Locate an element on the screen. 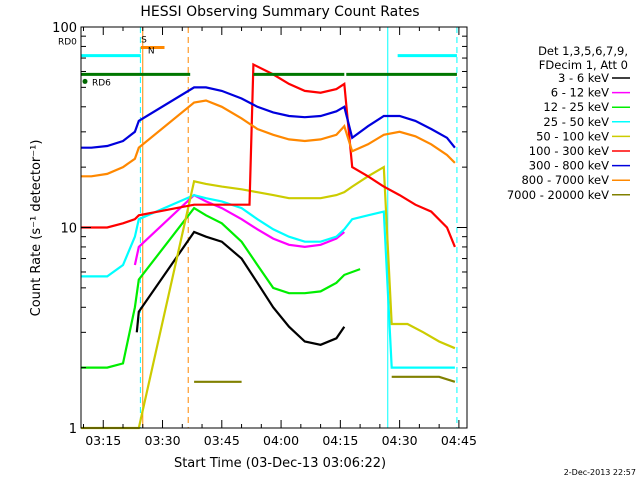  chart-title: HESSI Observing Summary Count Rates is located at coordinates (279, 12).